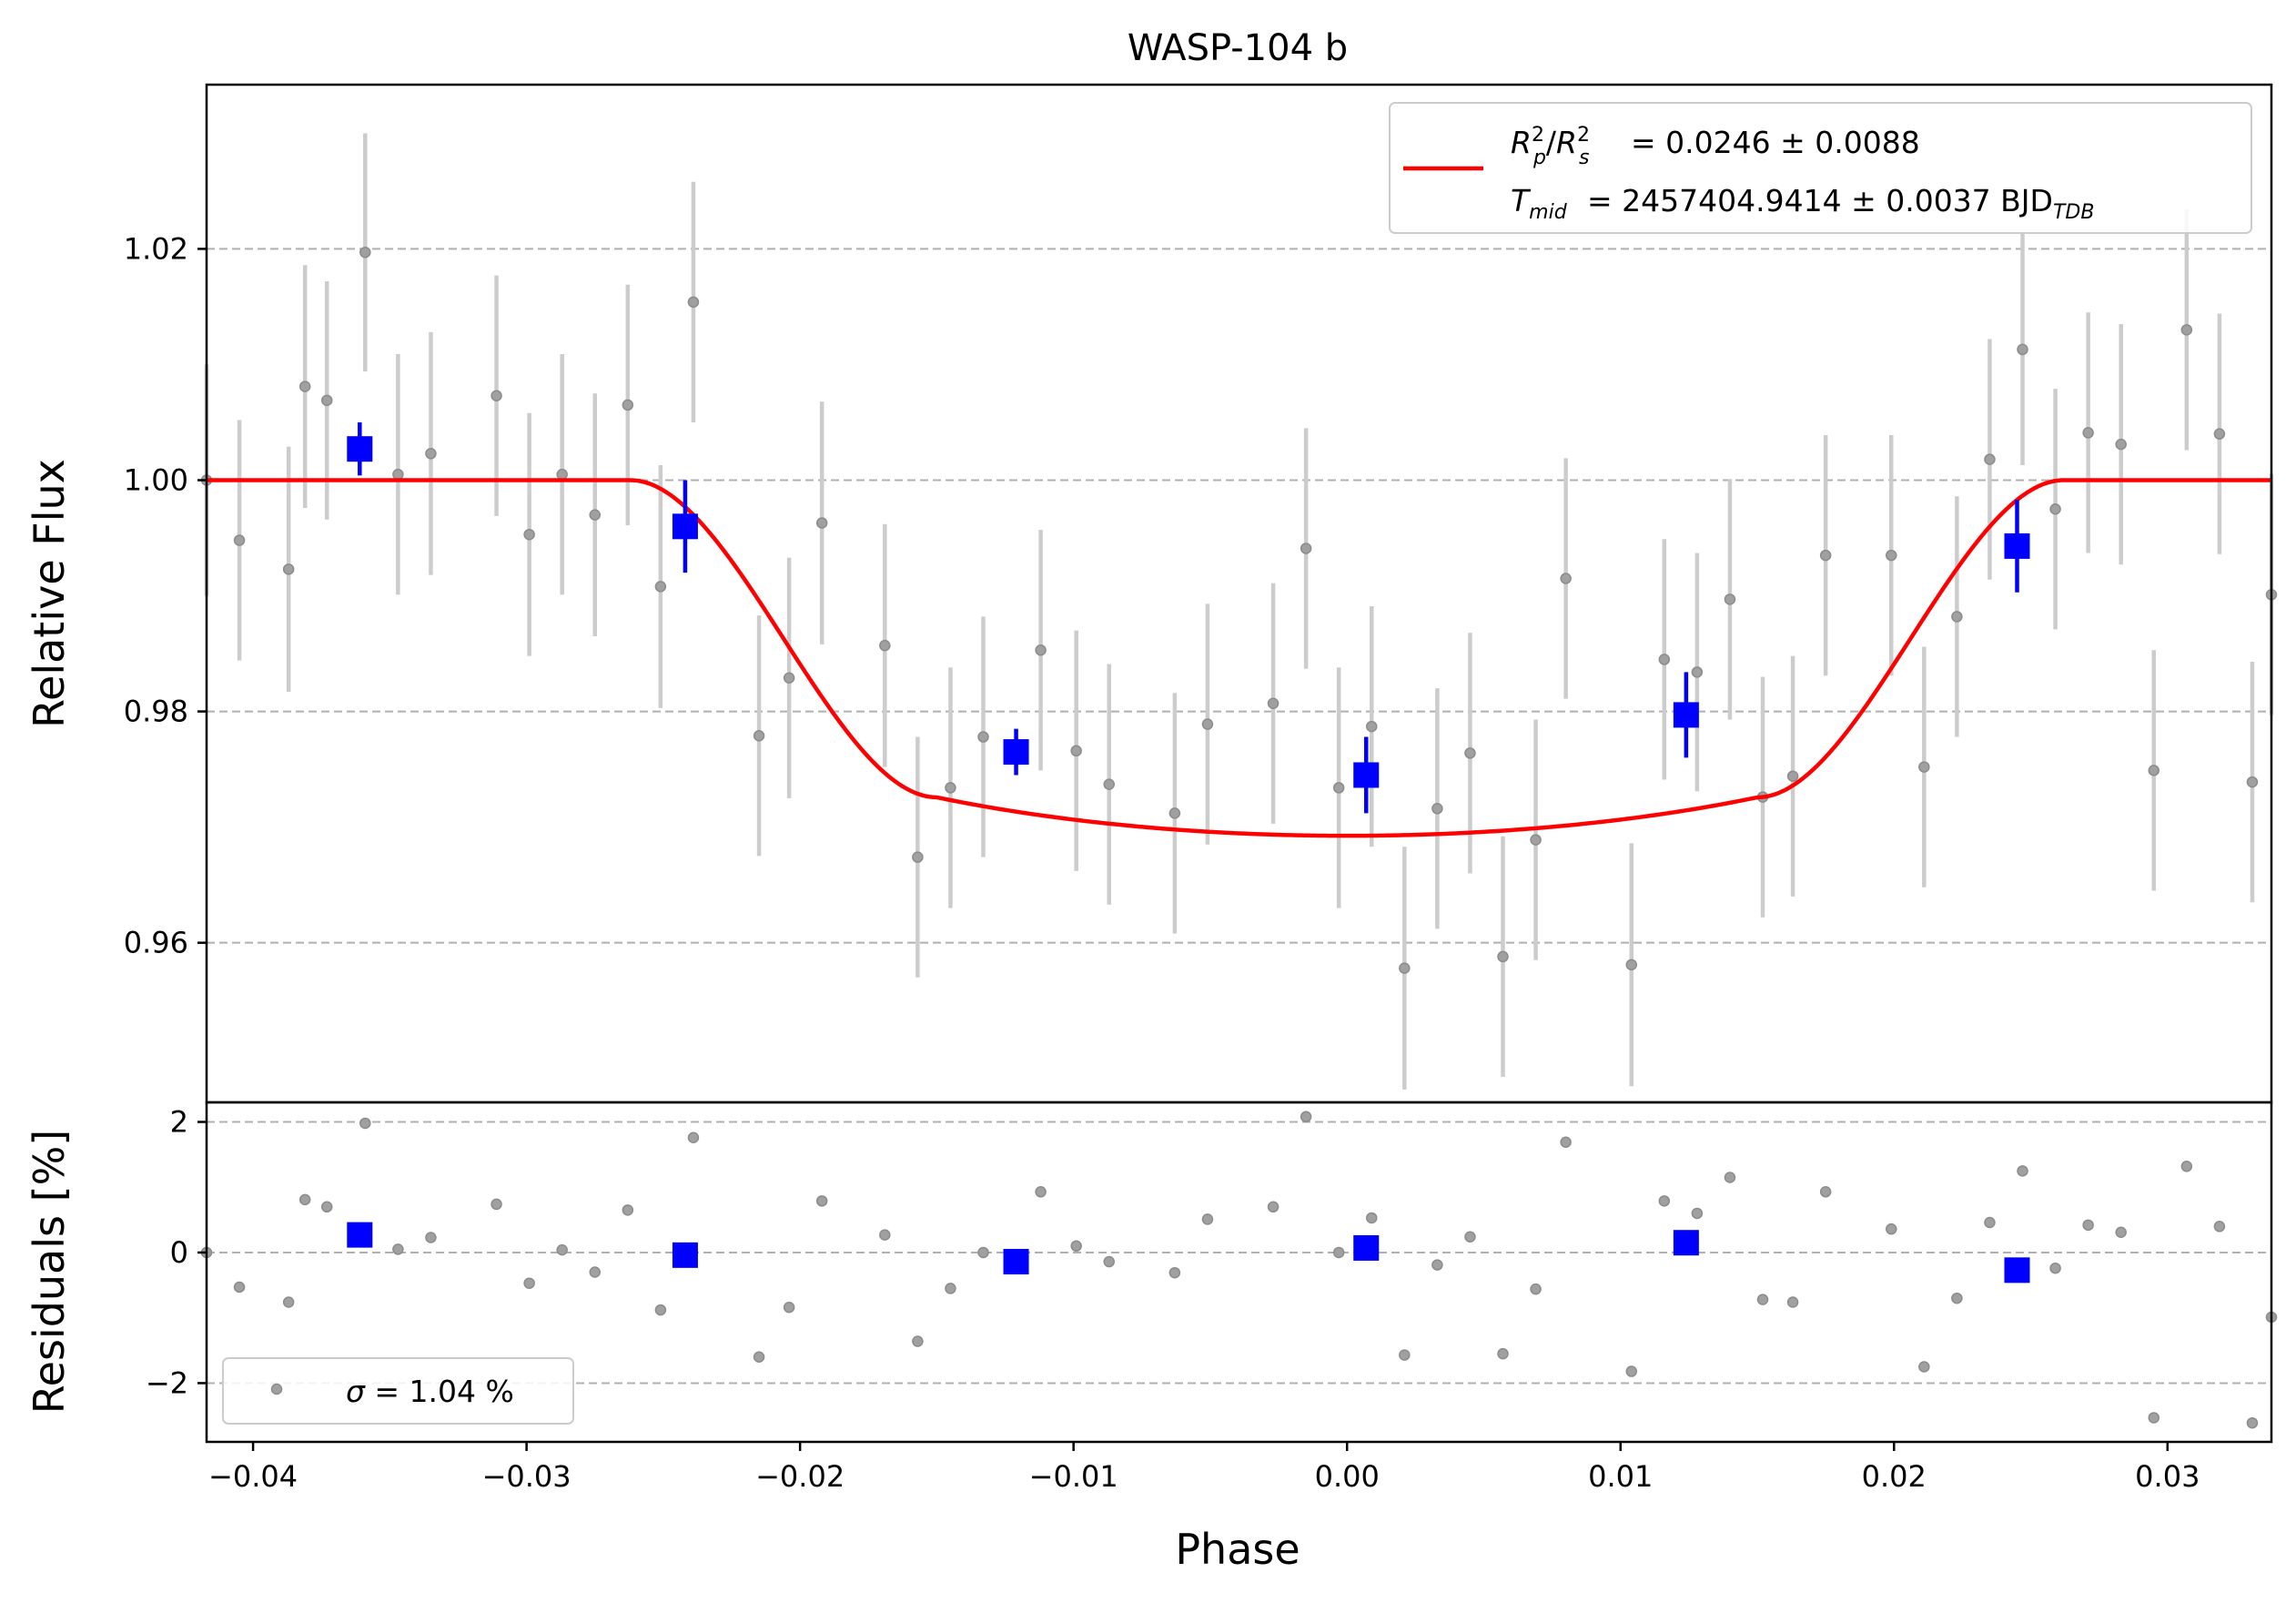 The width and height of the screenshot is (2296, 1603). I want to click on y-tick-label: 0.96, so click(156, 943).